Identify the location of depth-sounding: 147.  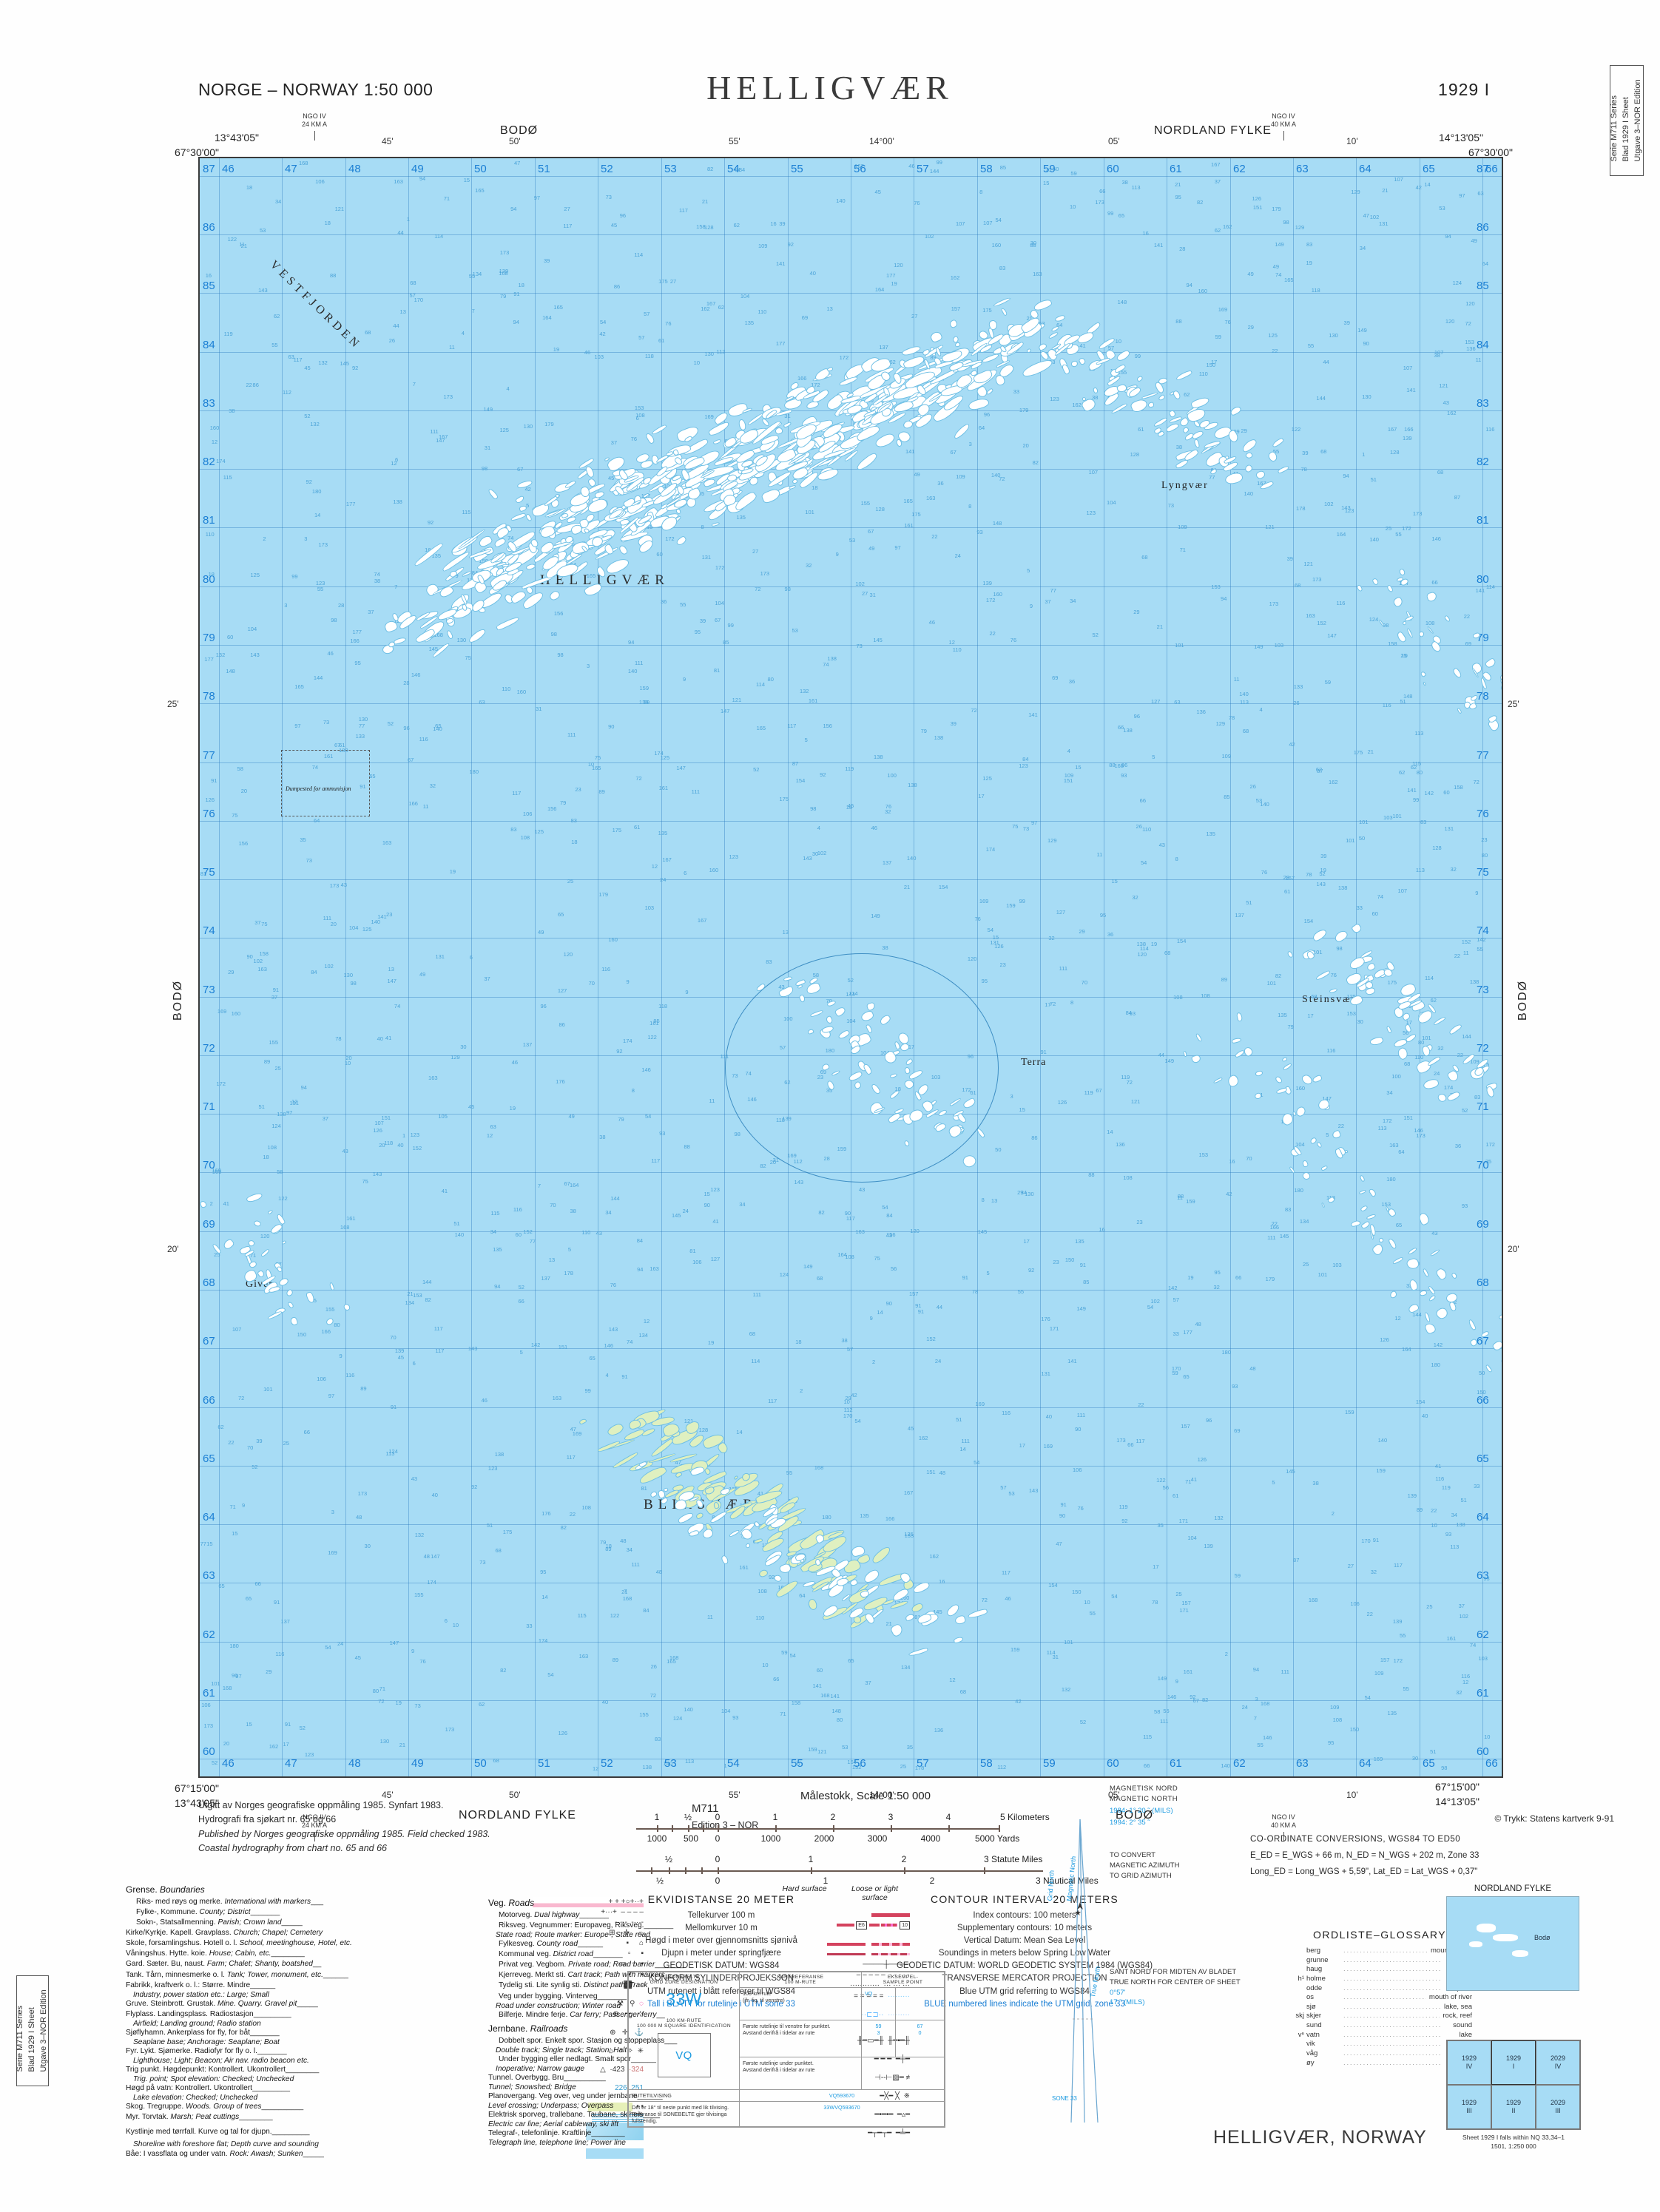
(440, 440).